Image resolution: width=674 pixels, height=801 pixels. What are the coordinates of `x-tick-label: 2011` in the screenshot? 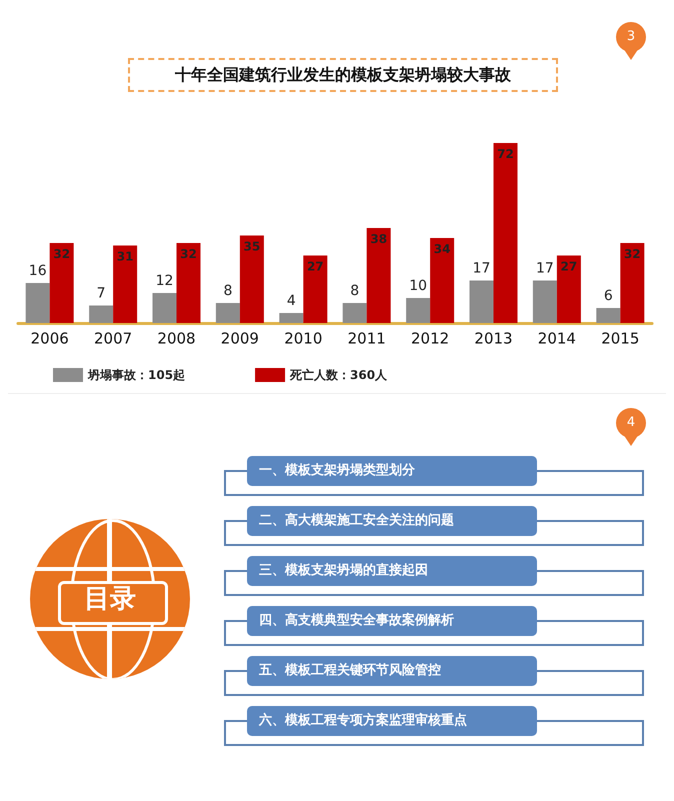 It's located at (367, 339).